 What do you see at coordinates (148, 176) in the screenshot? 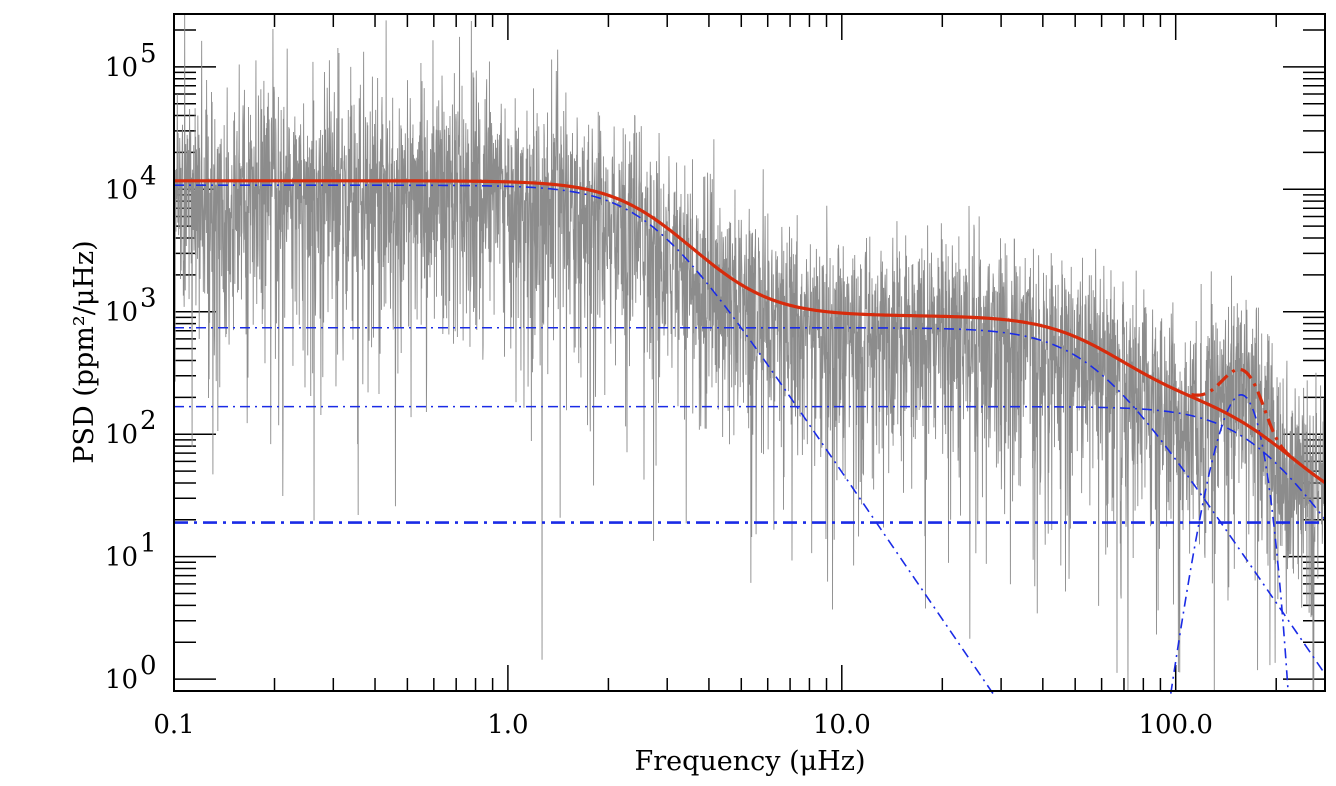
I see `y-tick-exponent: 4` at bounding box center [148, 176].